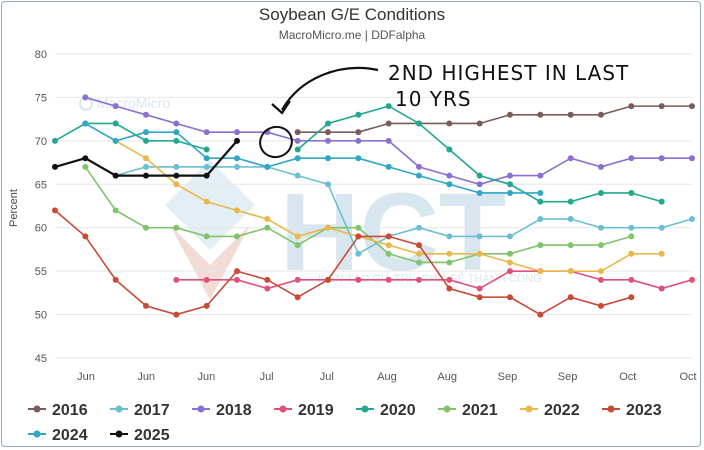 The width and height of the screenshot is (704, 450). What do you see at coordinates (386, 410) in the screenshot?
I see `legend-item-2020: 2020` at bounding box center [386, 410].